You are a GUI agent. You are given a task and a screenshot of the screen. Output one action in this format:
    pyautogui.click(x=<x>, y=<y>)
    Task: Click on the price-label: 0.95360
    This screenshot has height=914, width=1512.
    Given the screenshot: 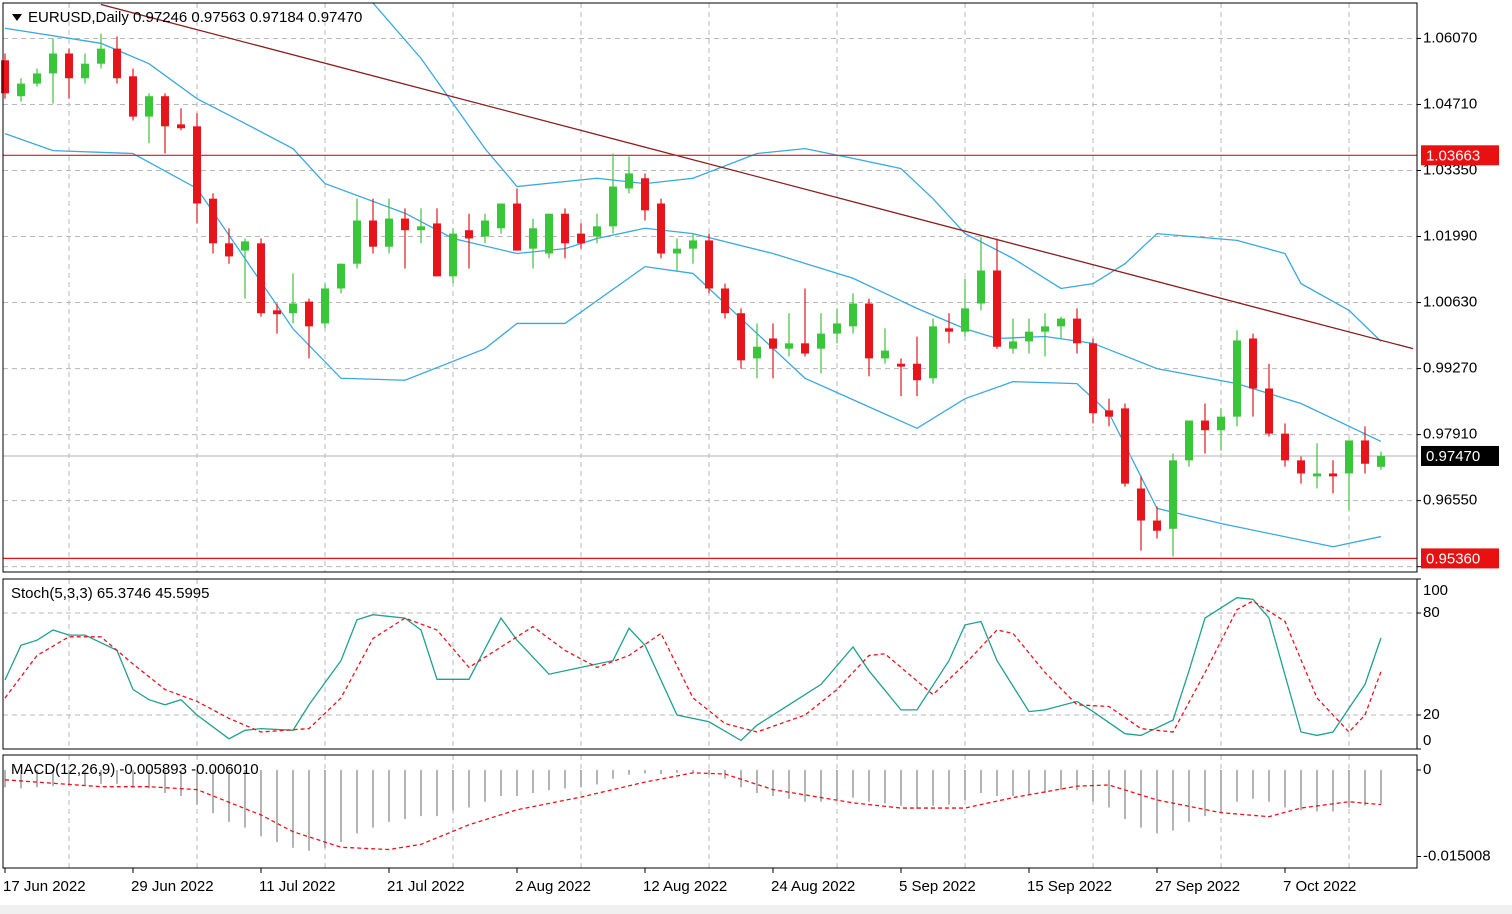 What is the action you would take?
    pyautogui.click(x=1453, y=558)
    